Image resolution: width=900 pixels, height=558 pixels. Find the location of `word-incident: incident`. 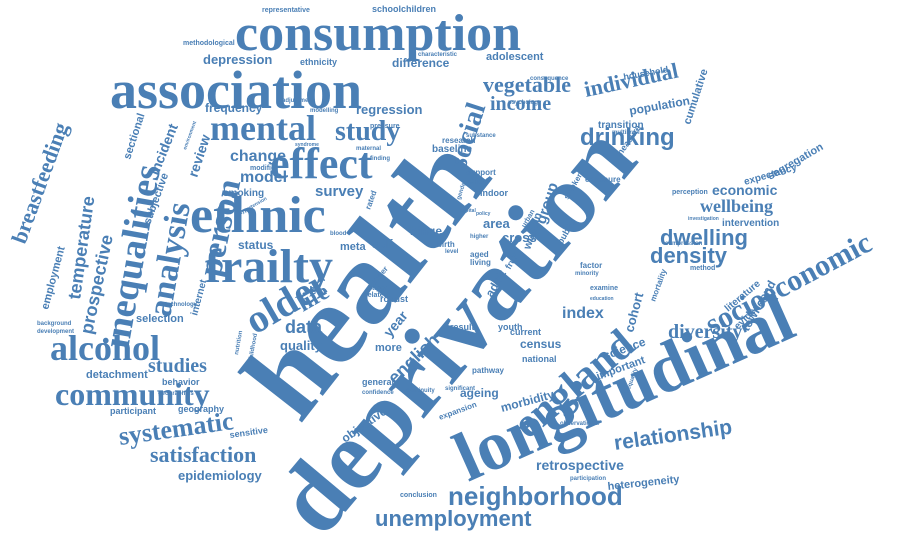

word-incident: incident is located at coordinates (163, 149).